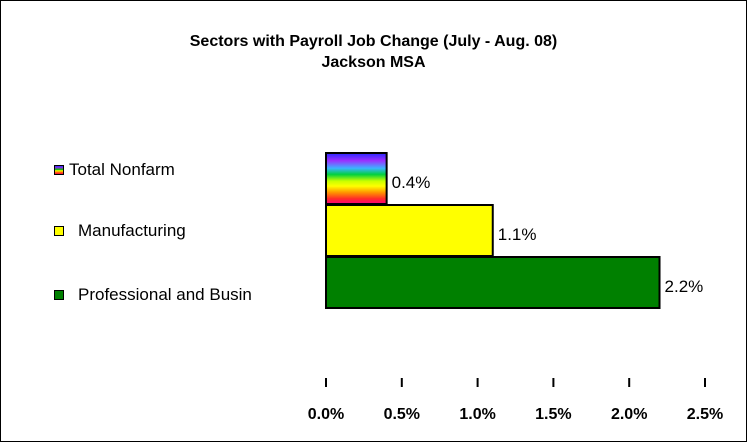 This screenshot has width=747, height=442. Describe the element at coordinates (132, 230) in the screenshot. I see `legend-label-manufacturing: Manufacturing` at that location.